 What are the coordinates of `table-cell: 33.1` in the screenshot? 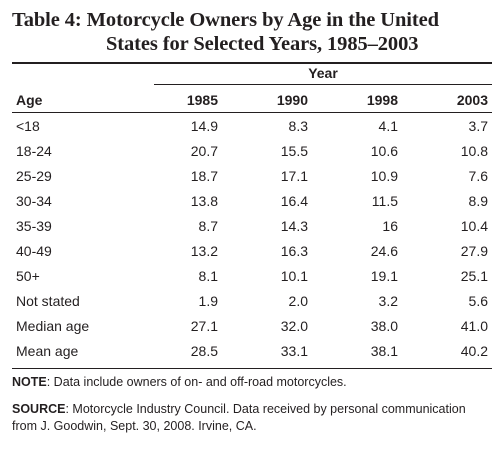 It's located at (294, 351).